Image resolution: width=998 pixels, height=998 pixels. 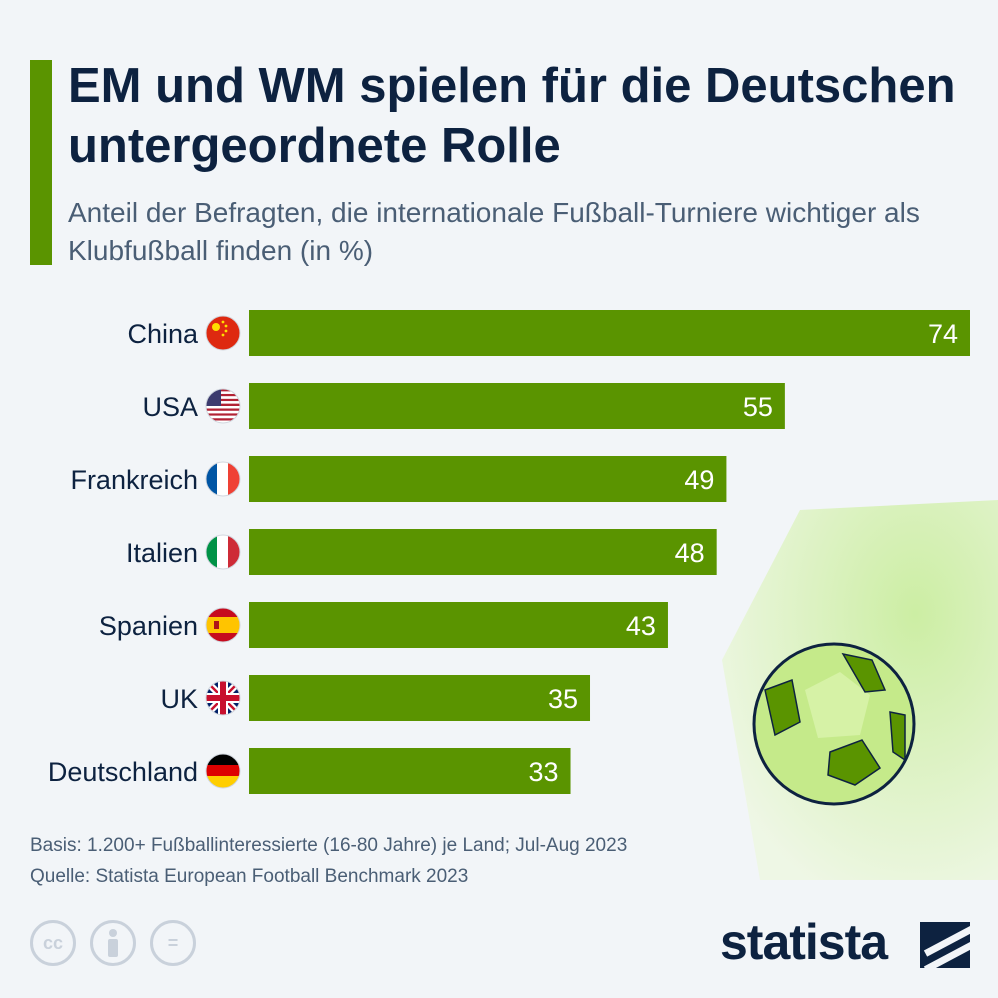 What do you see at coordinates (804, 942) in the screenshot?
I see `brand-name: statista` at bounding box center [804, 942].